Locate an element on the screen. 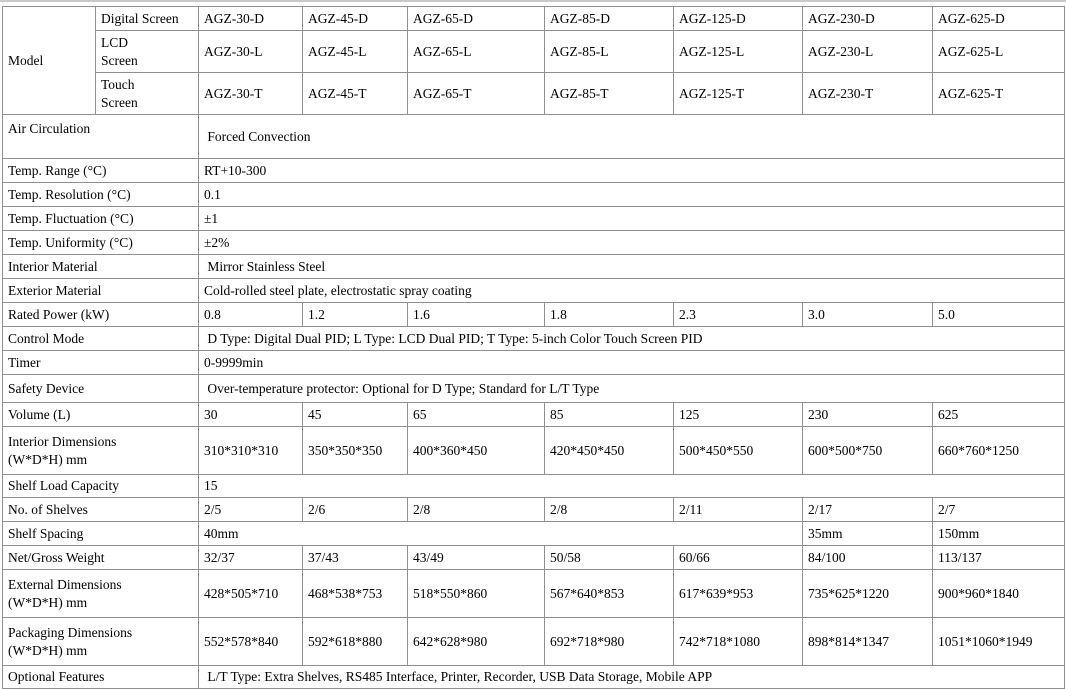 The image size is (1066, 689). model-cell: AGZ-125-T is located at coordinates (738, 93).